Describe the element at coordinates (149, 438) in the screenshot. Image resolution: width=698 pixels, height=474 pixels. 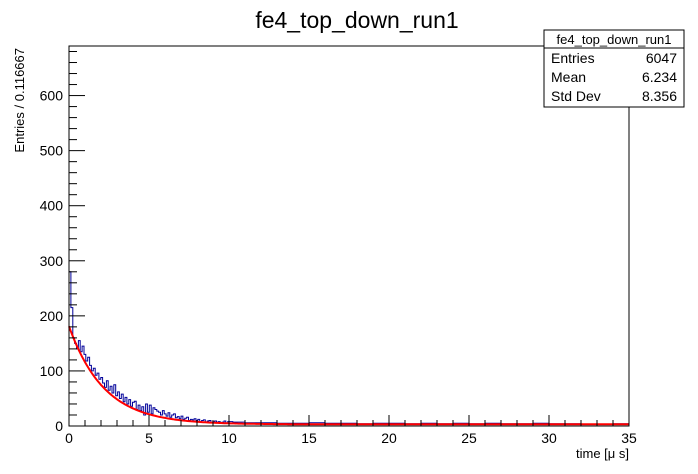
I see `x-tick-label: 5` at that location.